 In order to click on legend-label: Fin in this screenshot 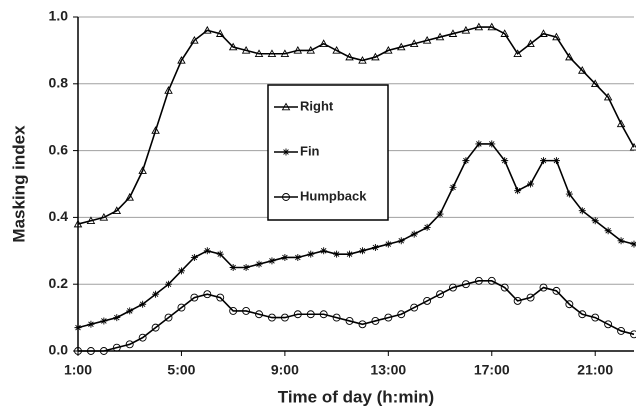, I will do `click(310, 150)`.